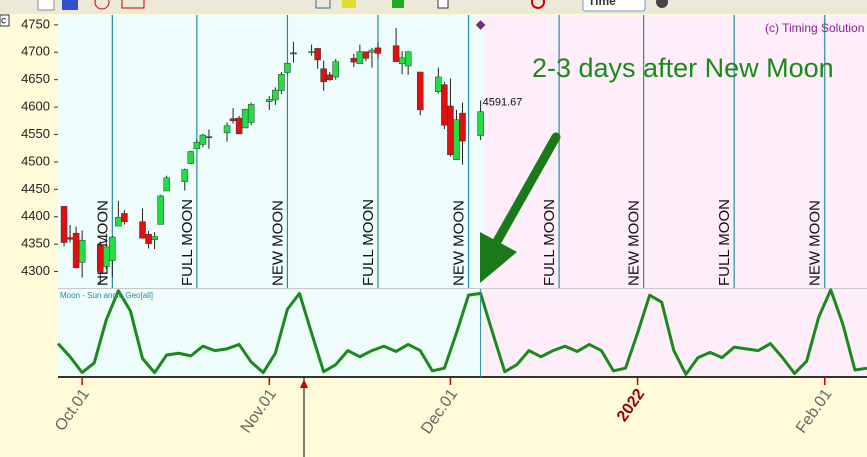  What do you see at coordinates (35, 23) in the screenshot?
I see `y-tick-label: 4750` at bounding box center [35, 23].